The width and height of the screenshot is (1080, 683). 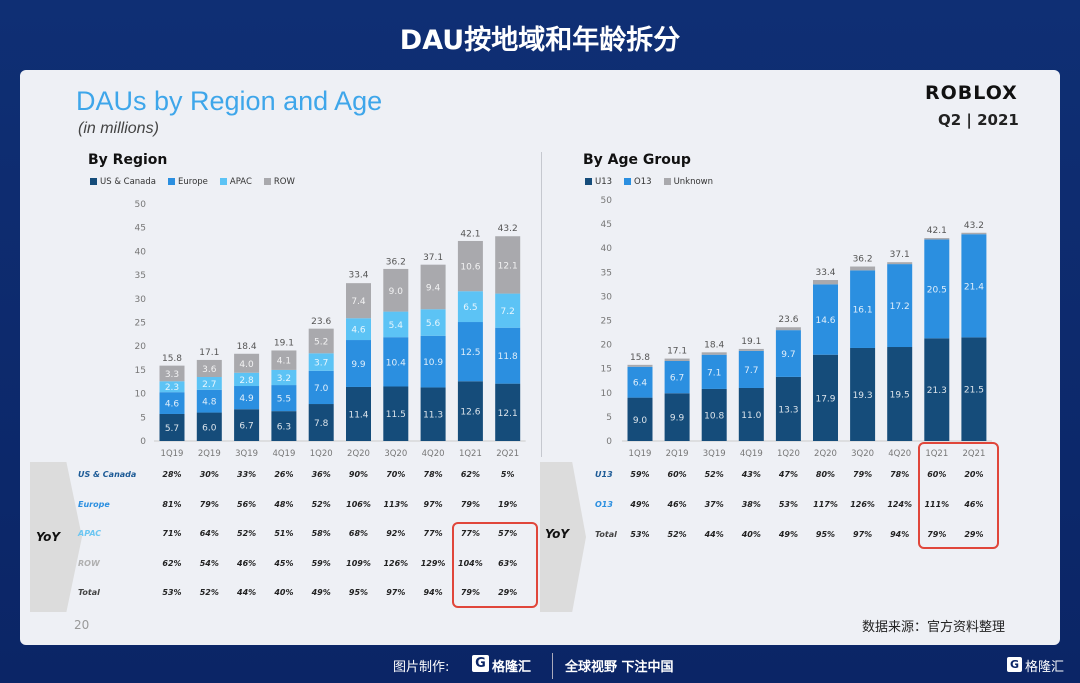 What do you see at coordinates (246, 365) in the screenshot?
I see `data-label: 4.0` at bounding box center [246, 365].